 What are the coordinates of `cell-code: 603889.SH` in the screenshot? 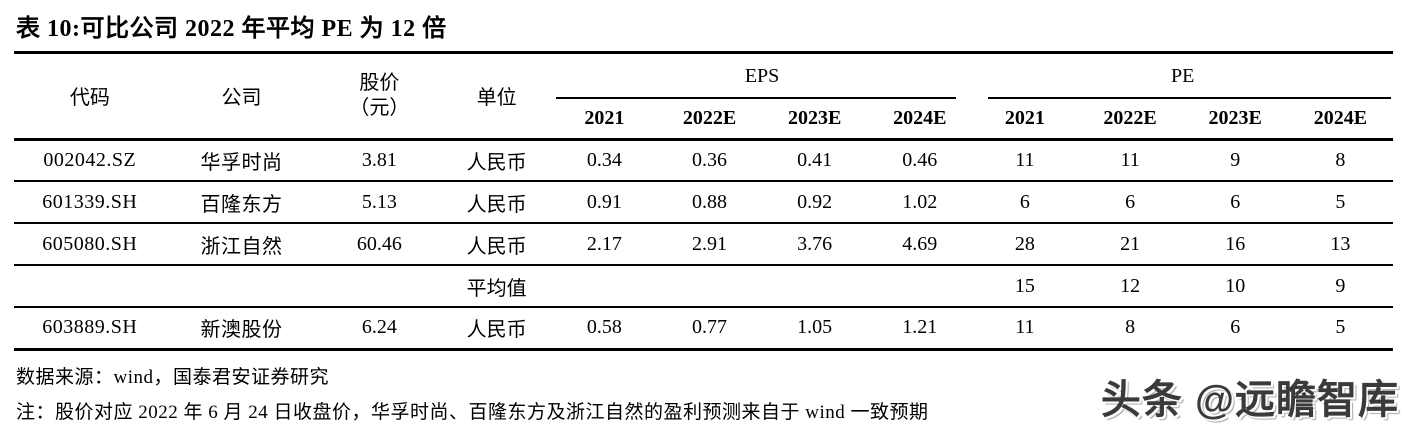 It's located at (90, 329).